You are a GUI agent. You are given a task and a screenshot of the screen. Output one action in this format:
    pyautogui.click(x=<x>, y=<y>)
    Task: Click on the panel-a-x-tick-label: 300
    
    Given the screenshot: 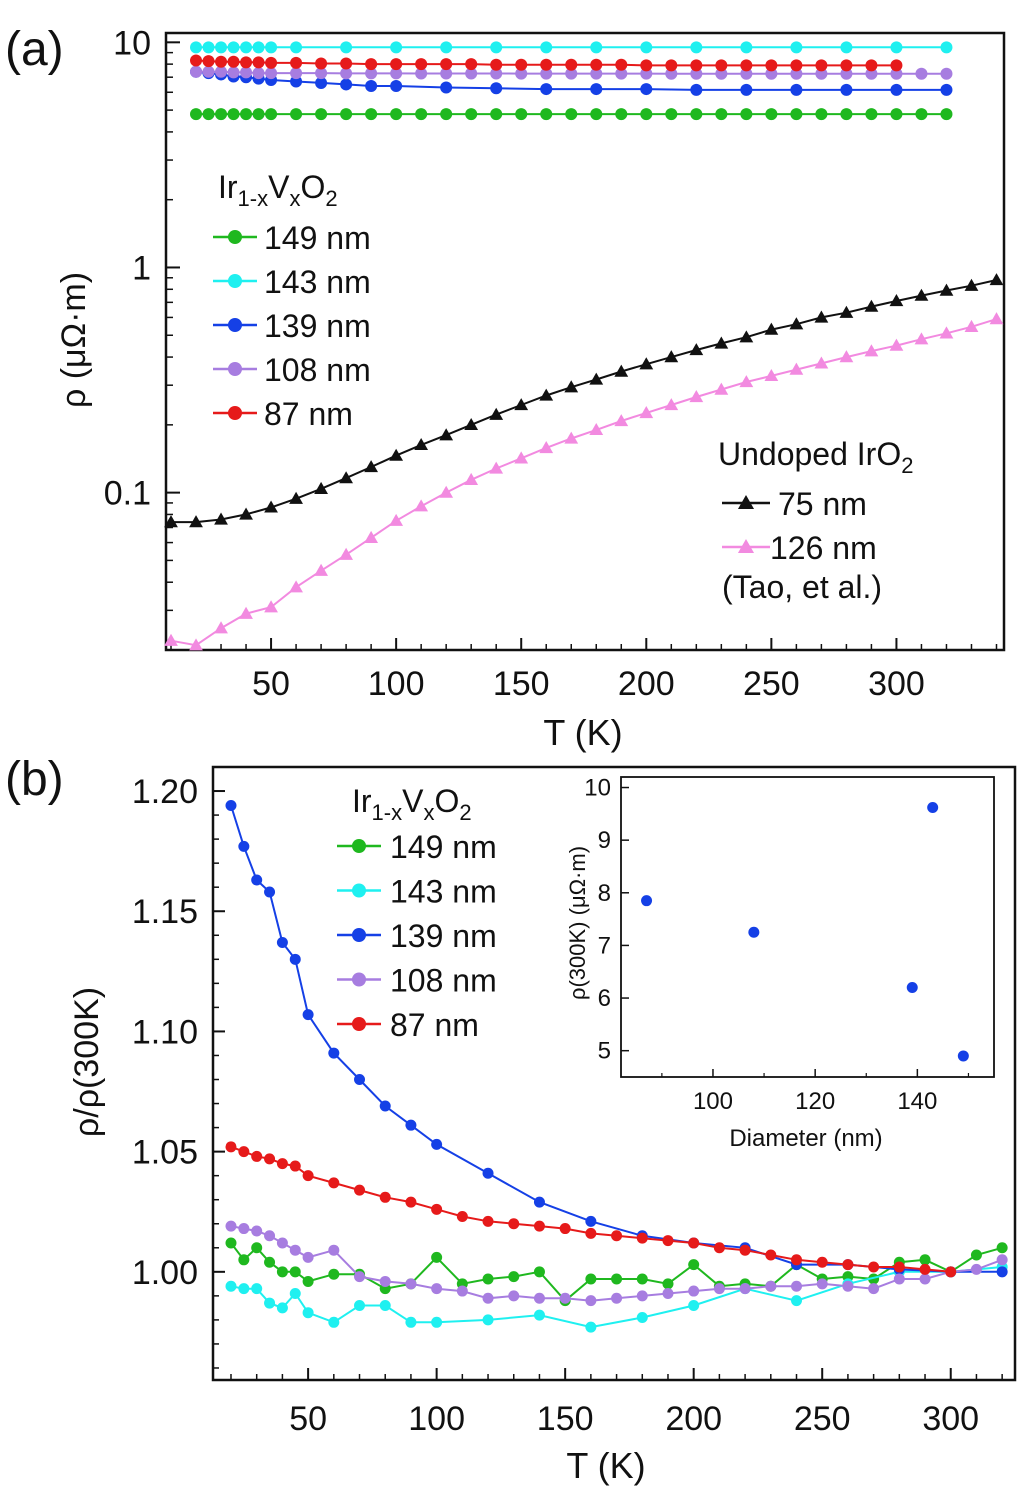 What is the action you would take?
    pyautogui.click(x=896, y=684)
    